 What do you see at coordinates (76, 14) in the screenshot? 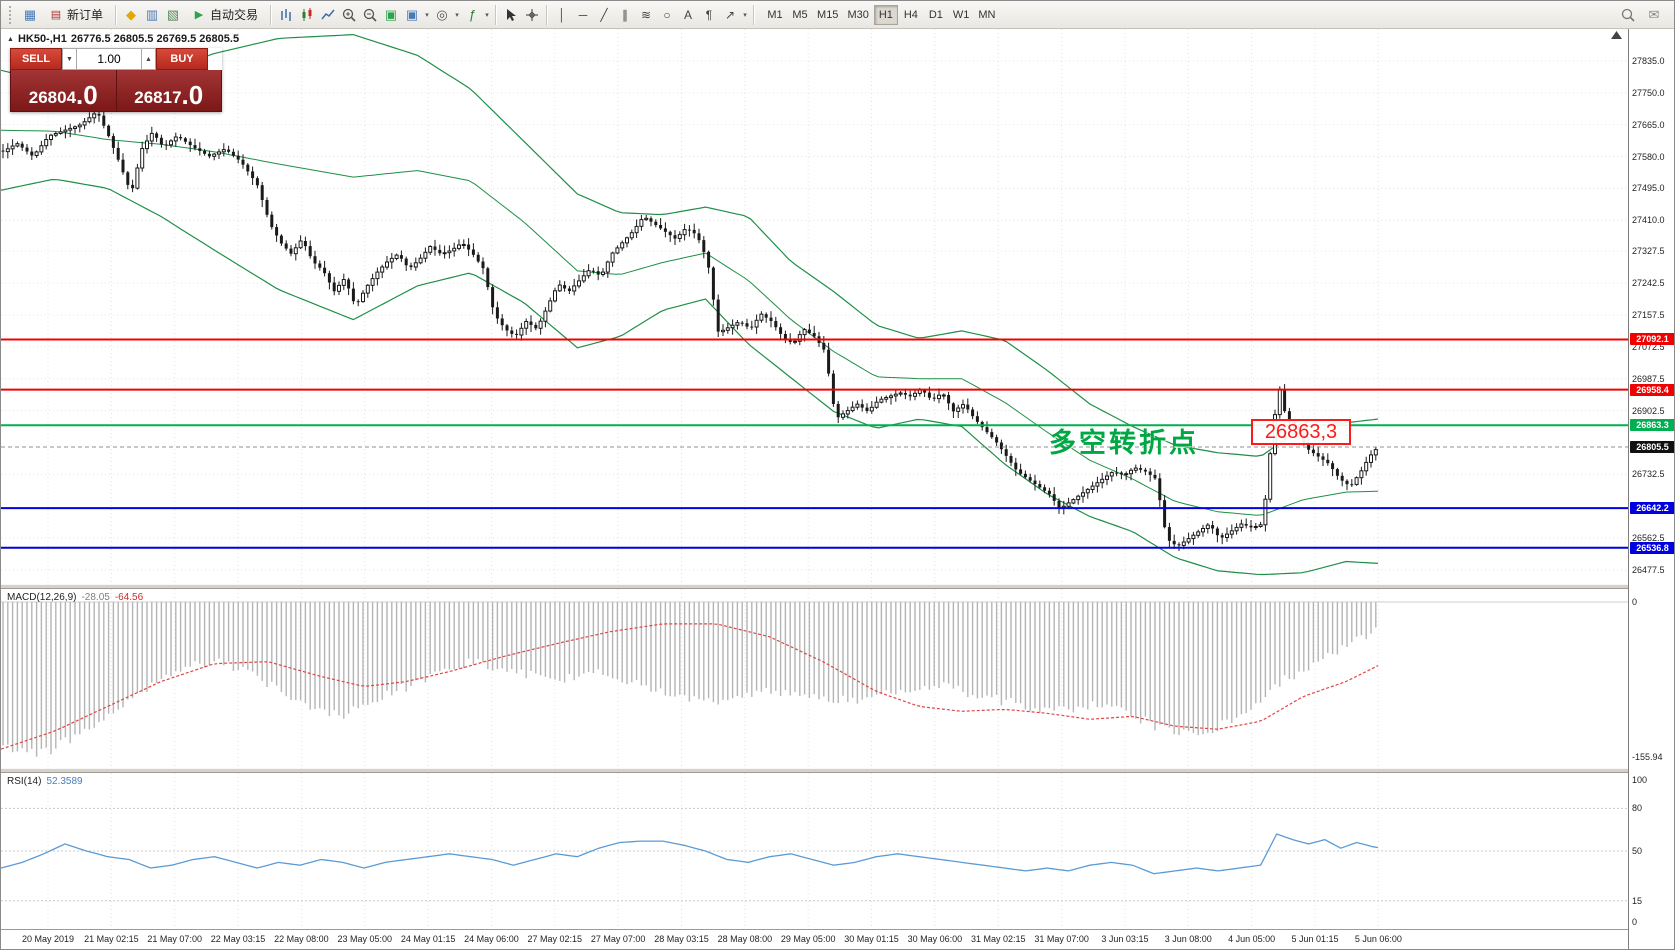
I see `new-order-button: ▤ 新订单` at bounding box center [76, 14].